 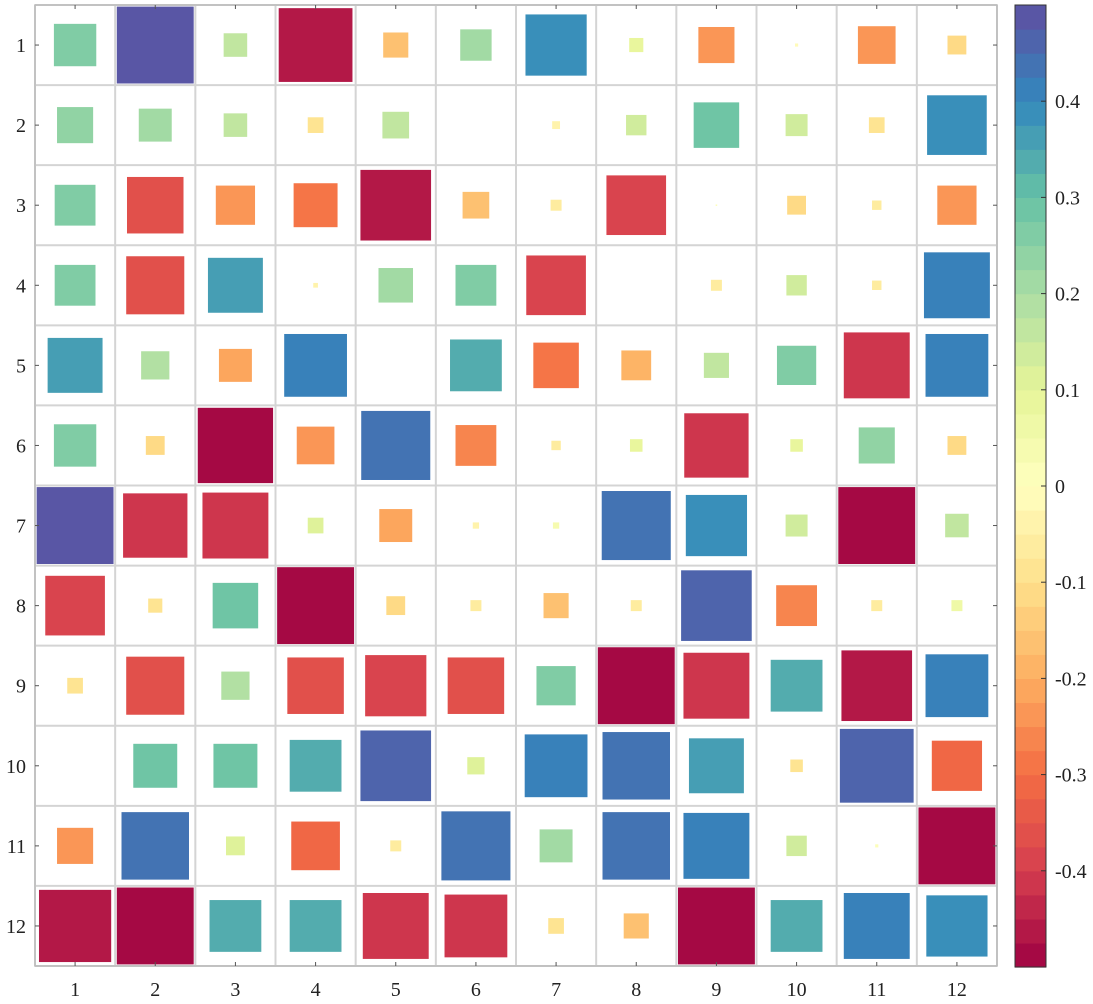 What do you see at coordinates (476, 990) in the screenshot?
I see `x-tick-label: 6` at bounding box center [476, 990].